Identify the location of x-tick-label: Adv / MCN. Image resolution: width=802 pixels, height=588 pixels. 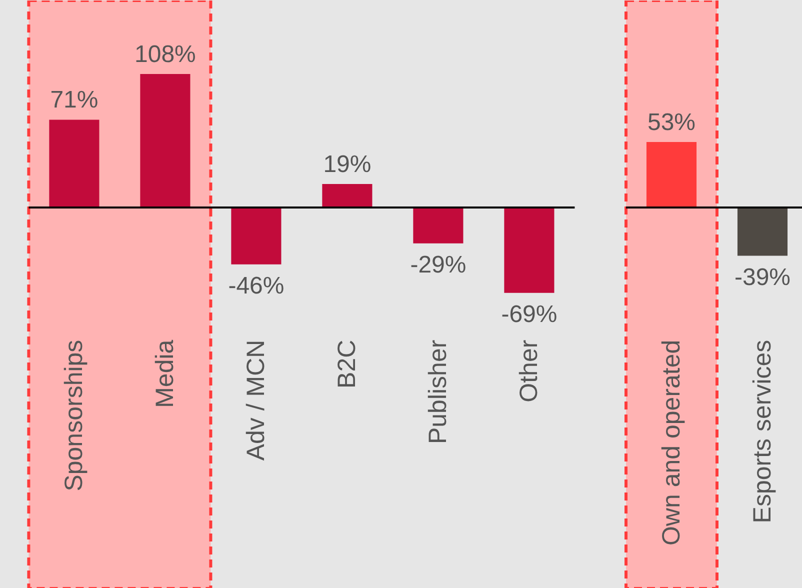
(256, 400).